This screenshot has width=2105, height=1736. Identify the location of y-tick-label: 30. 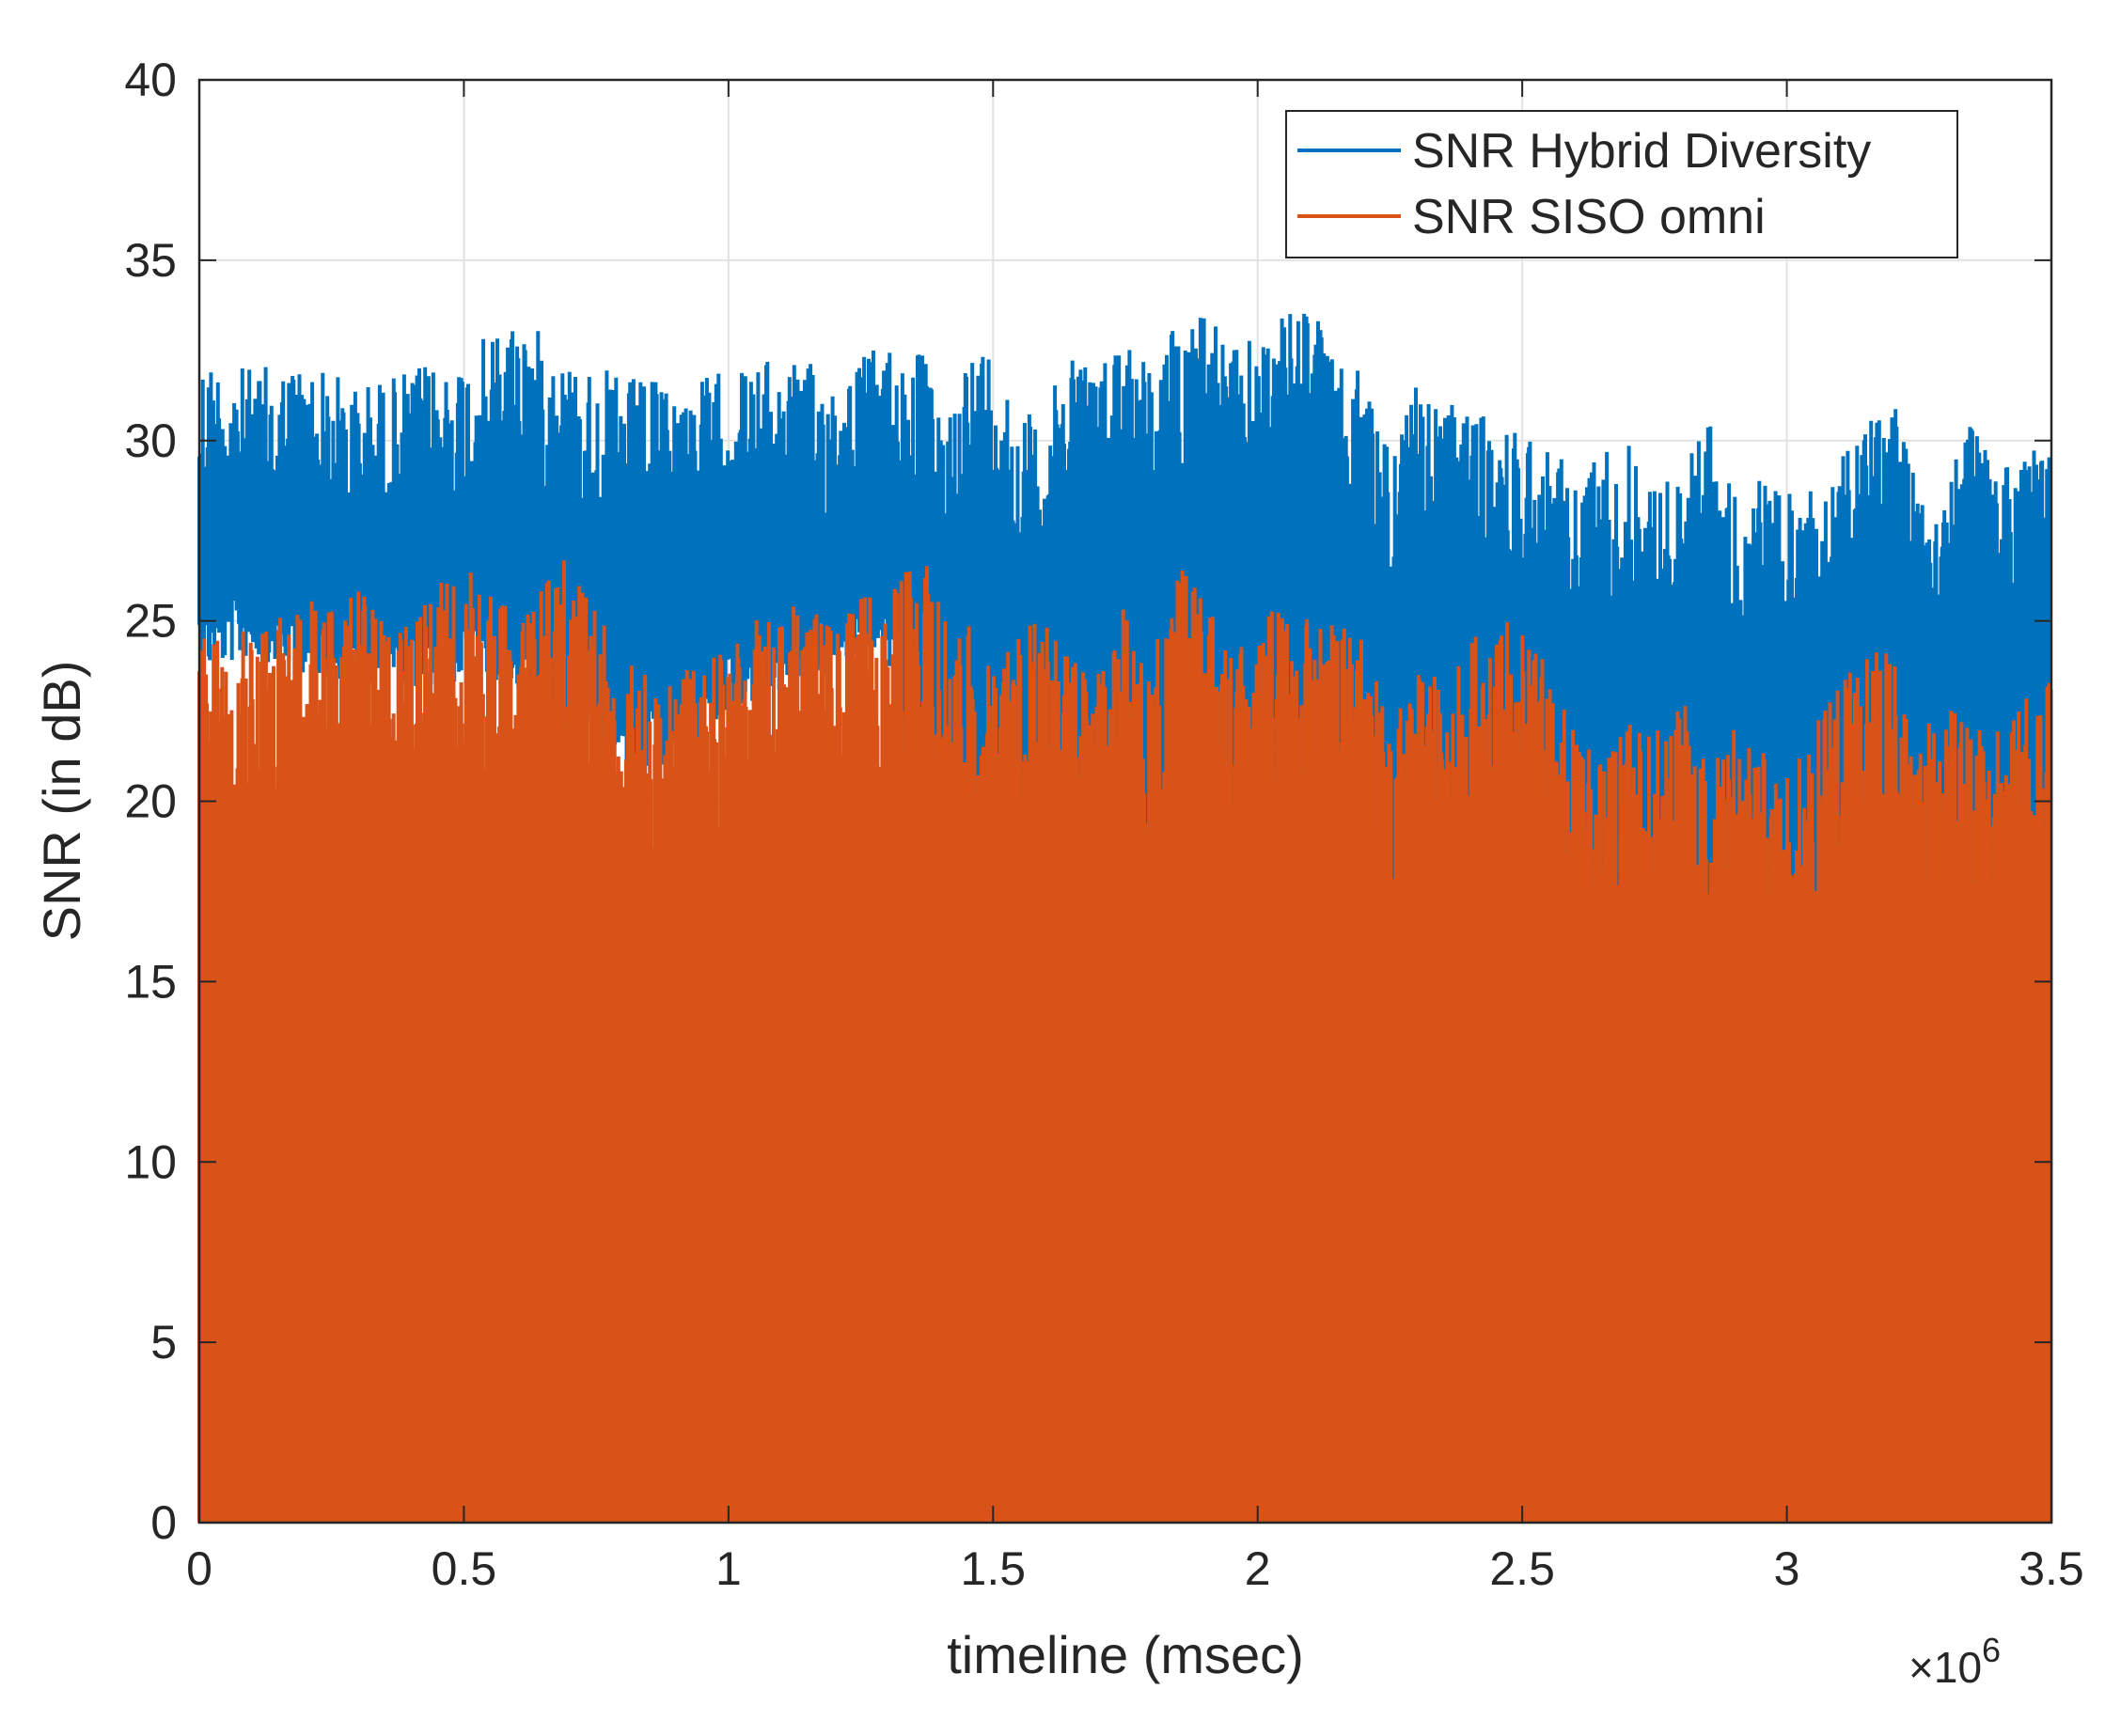
(150, 440).